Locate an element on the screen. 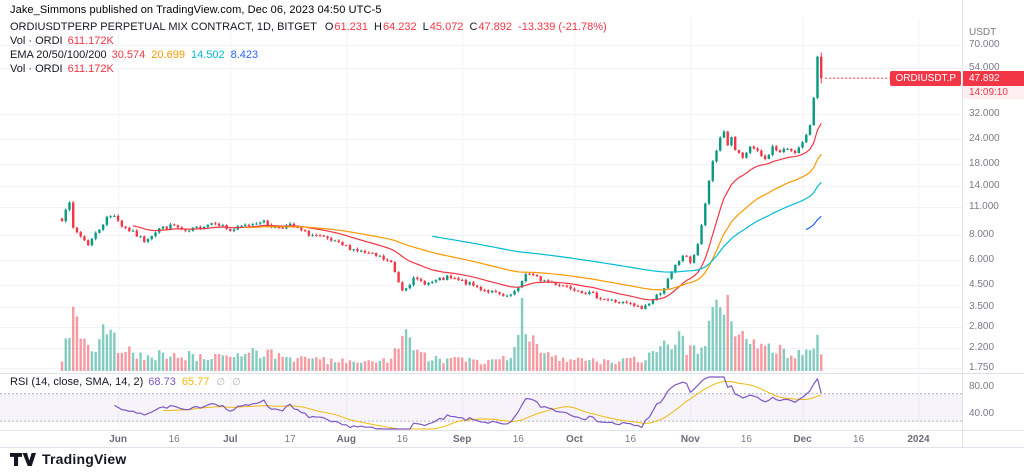 The width and height of the screenshot is (1024, 472). price-tick-label: 6.000 is located at coordinates (982, 260).